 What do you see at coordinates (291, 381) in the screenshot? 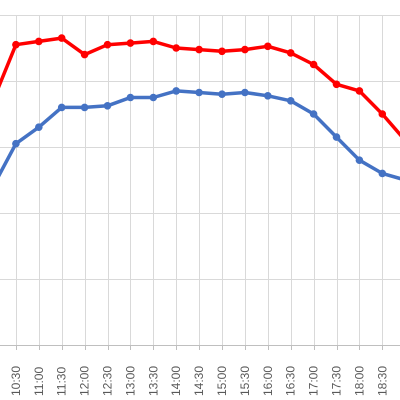
I see `x-tick-label: 16:30` at bounding box center [291, 381].